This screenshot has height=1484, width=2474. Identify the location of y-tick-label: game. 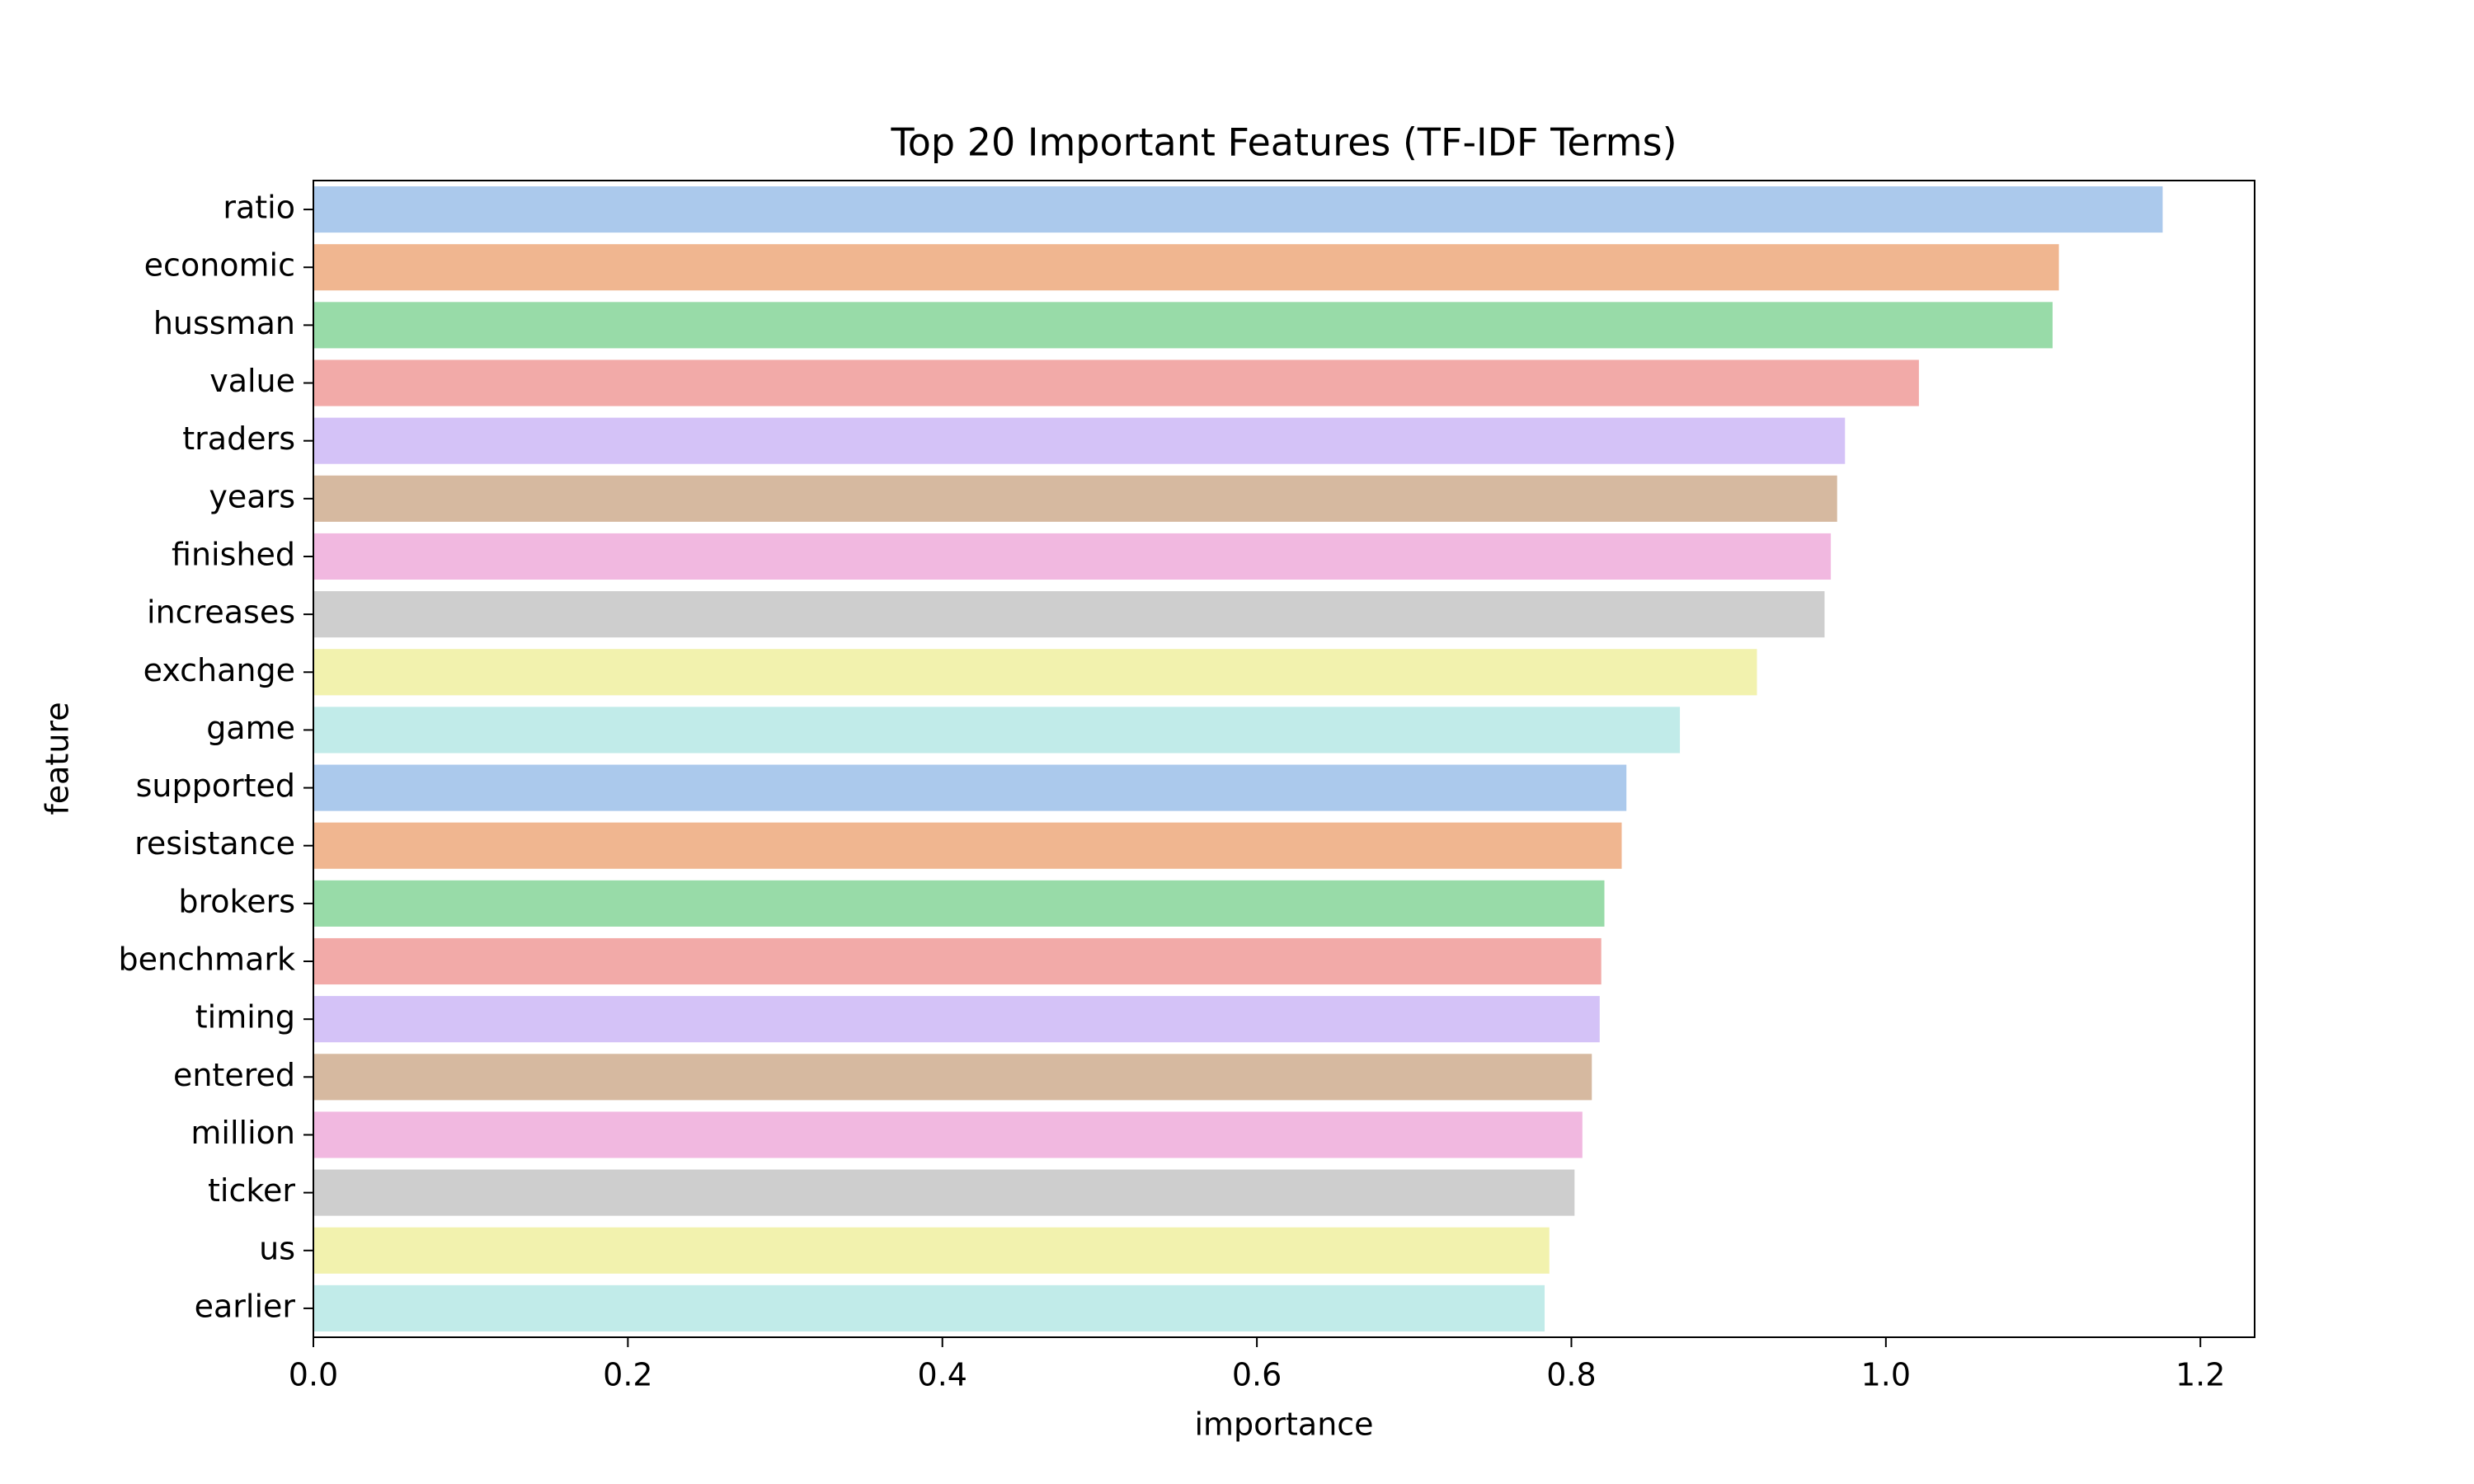
(250, 728).